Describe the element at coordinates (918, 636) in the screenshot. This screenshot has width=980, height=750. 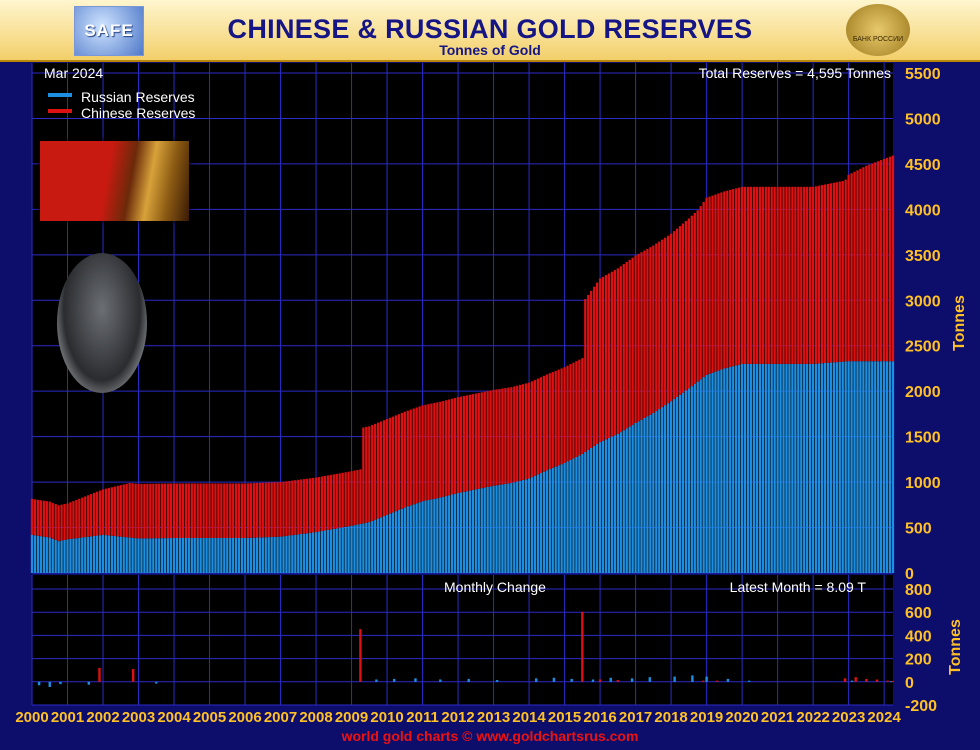
I see `monthly-ytick-label: 400` at that location.